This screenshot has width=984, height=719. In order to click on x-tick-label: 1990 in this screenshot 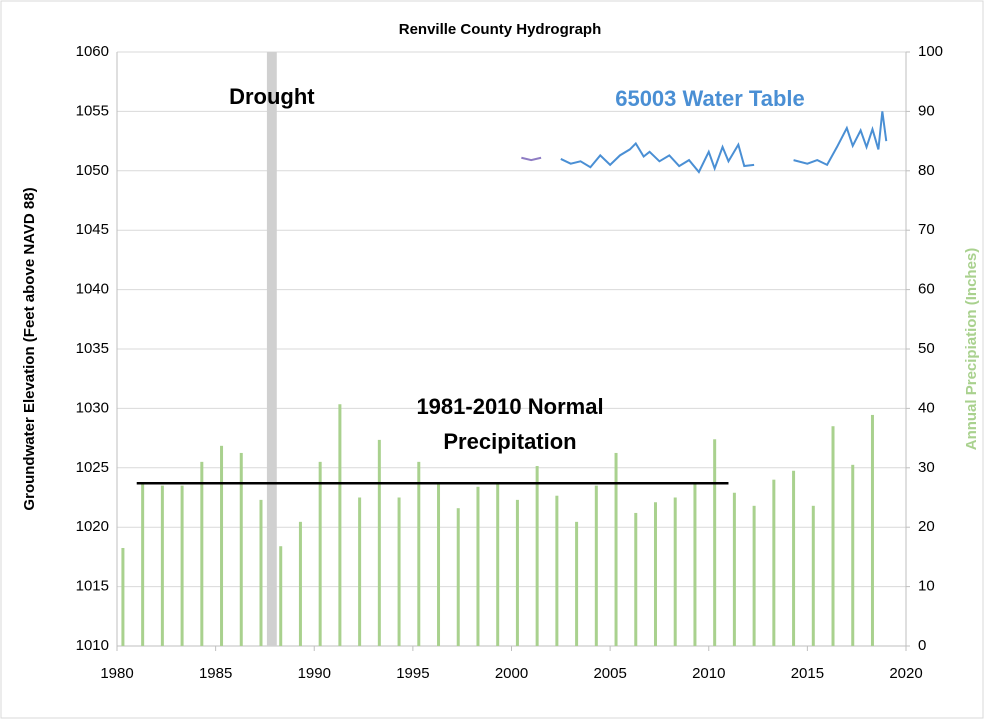, I will do `click(314, 673)`.